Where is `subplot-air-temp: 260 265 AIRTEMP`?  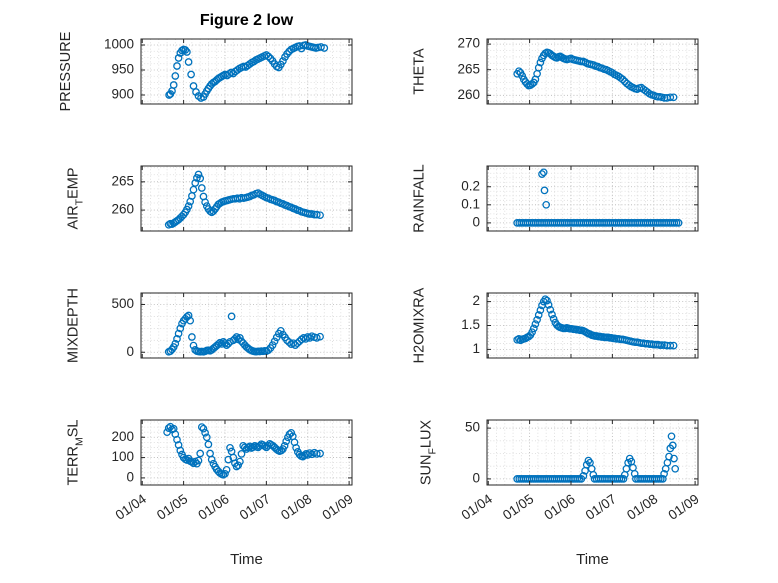
subplot-air-temp: 260 265 AIRTEMP is located at coordinates (209, 198).